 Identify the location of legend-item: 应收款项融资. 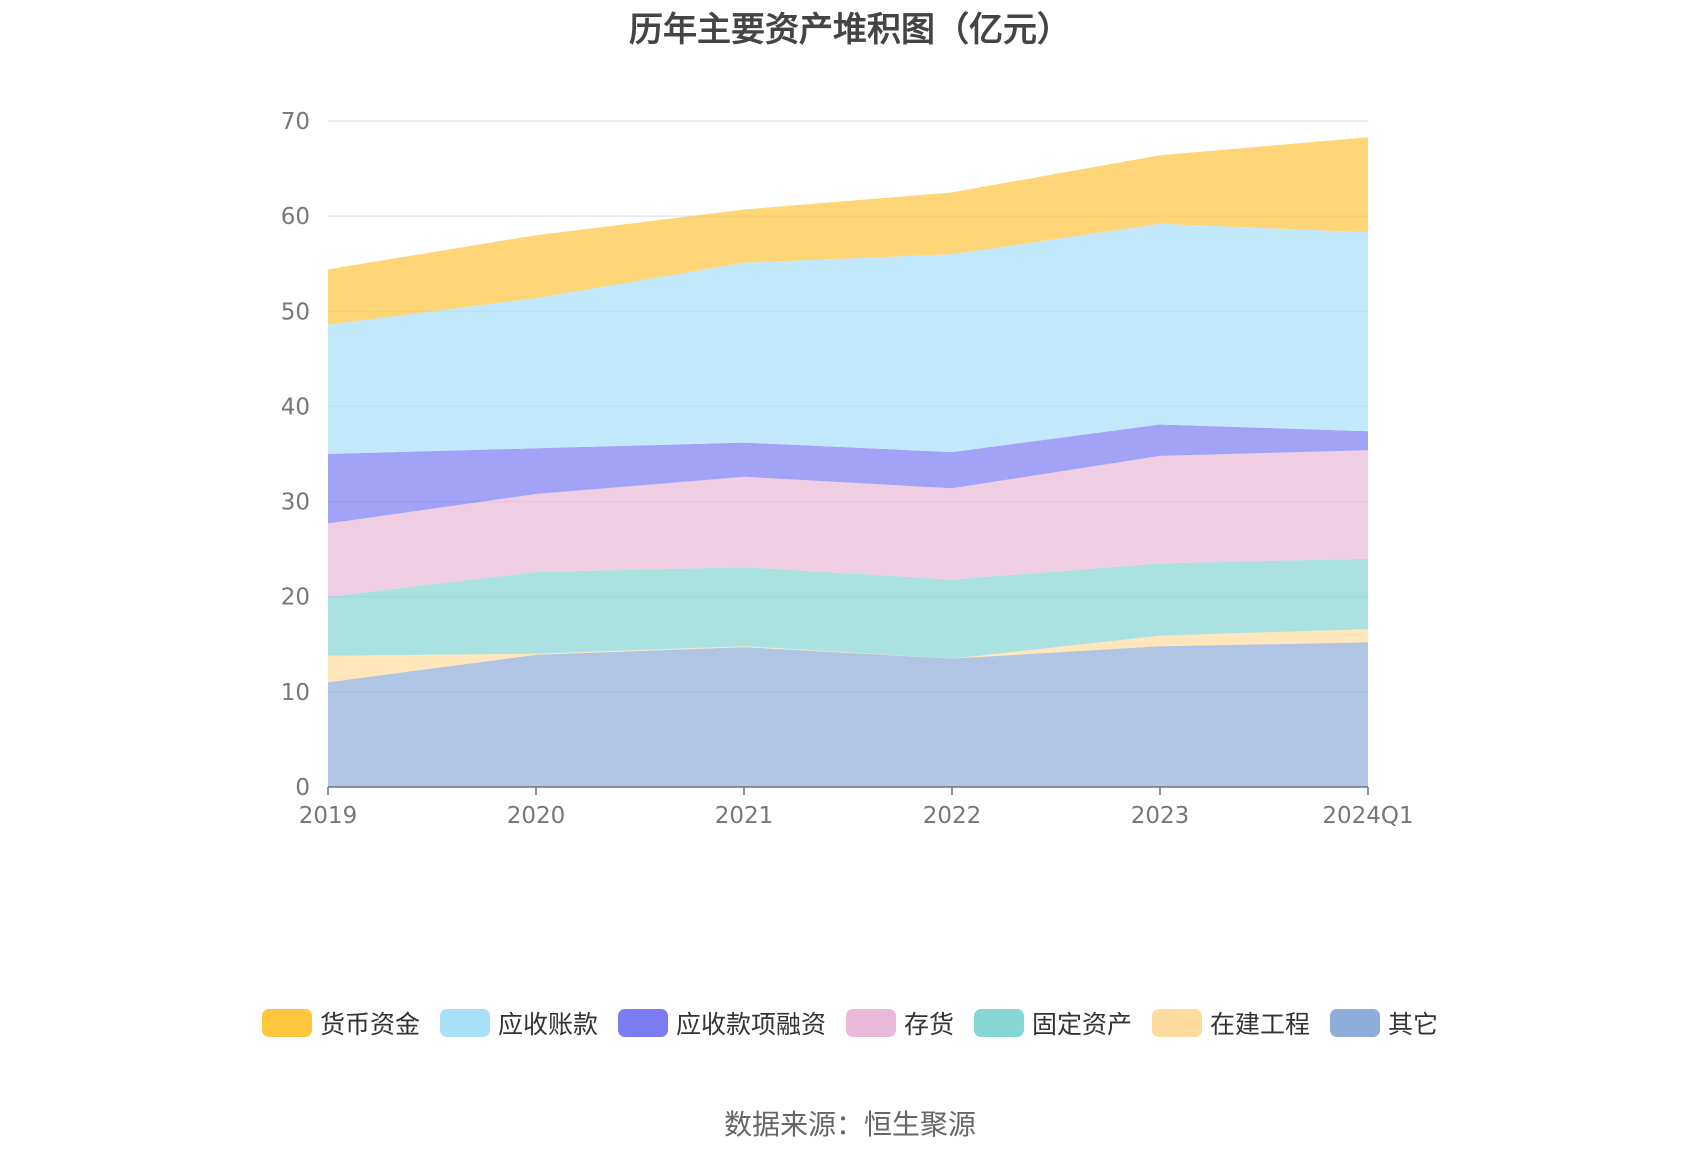
(721, 1023).